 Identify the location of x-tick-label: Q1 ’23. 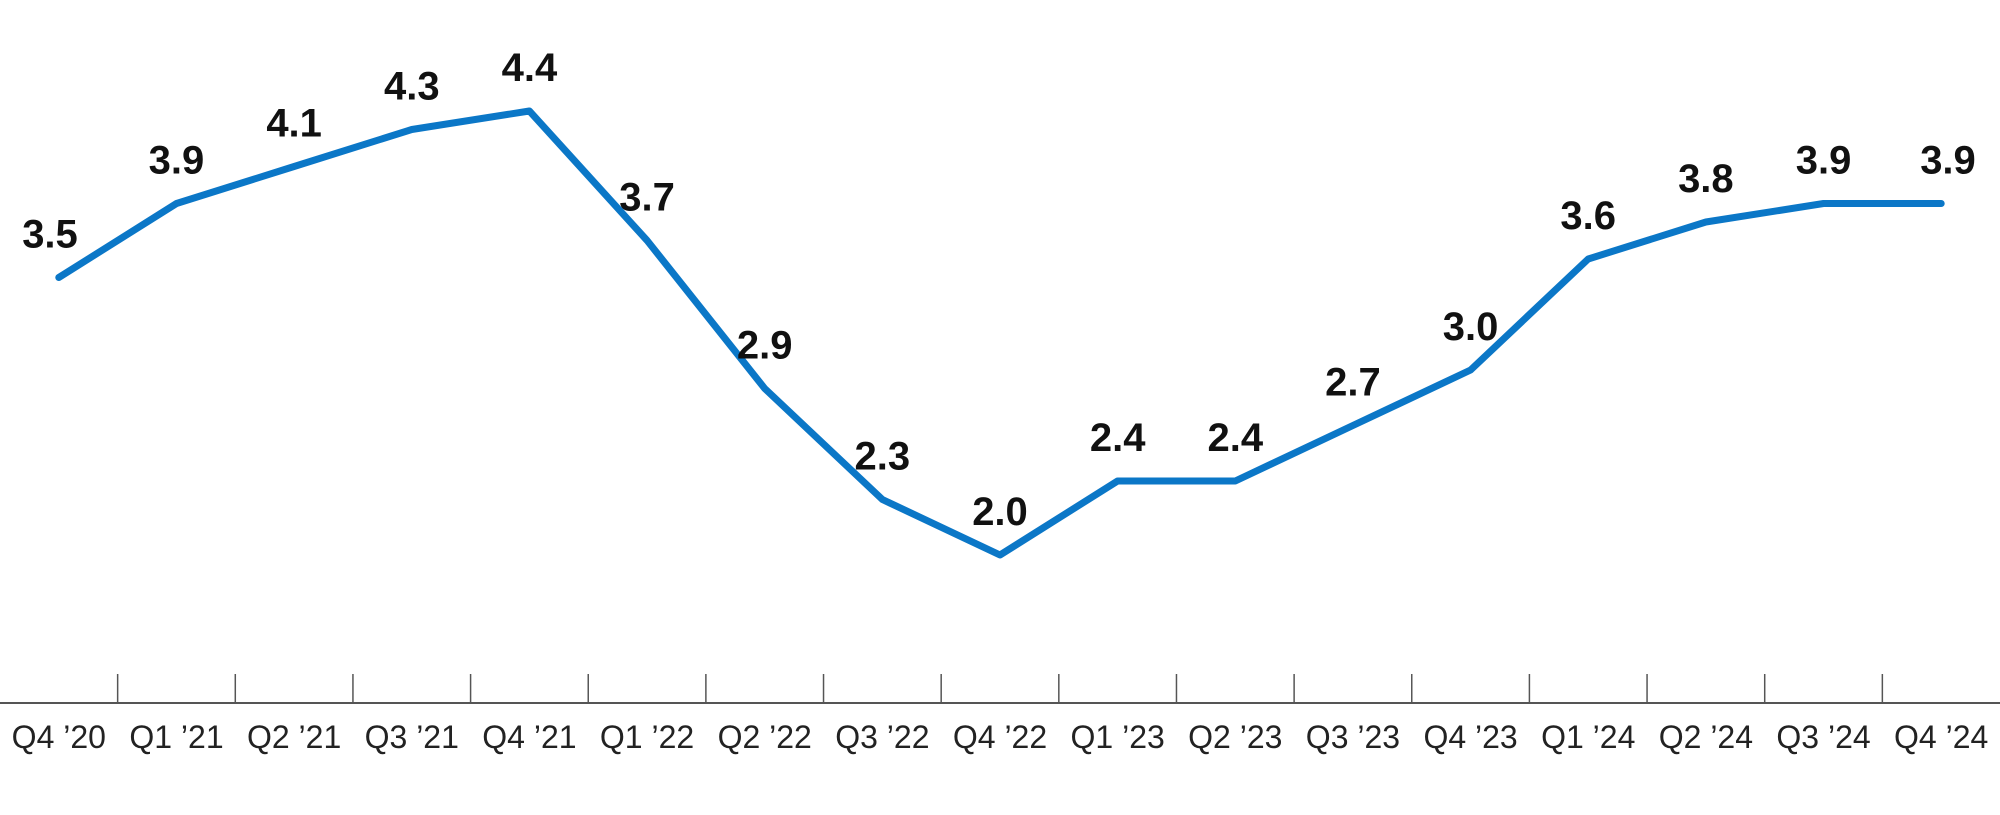
(1118, 737).